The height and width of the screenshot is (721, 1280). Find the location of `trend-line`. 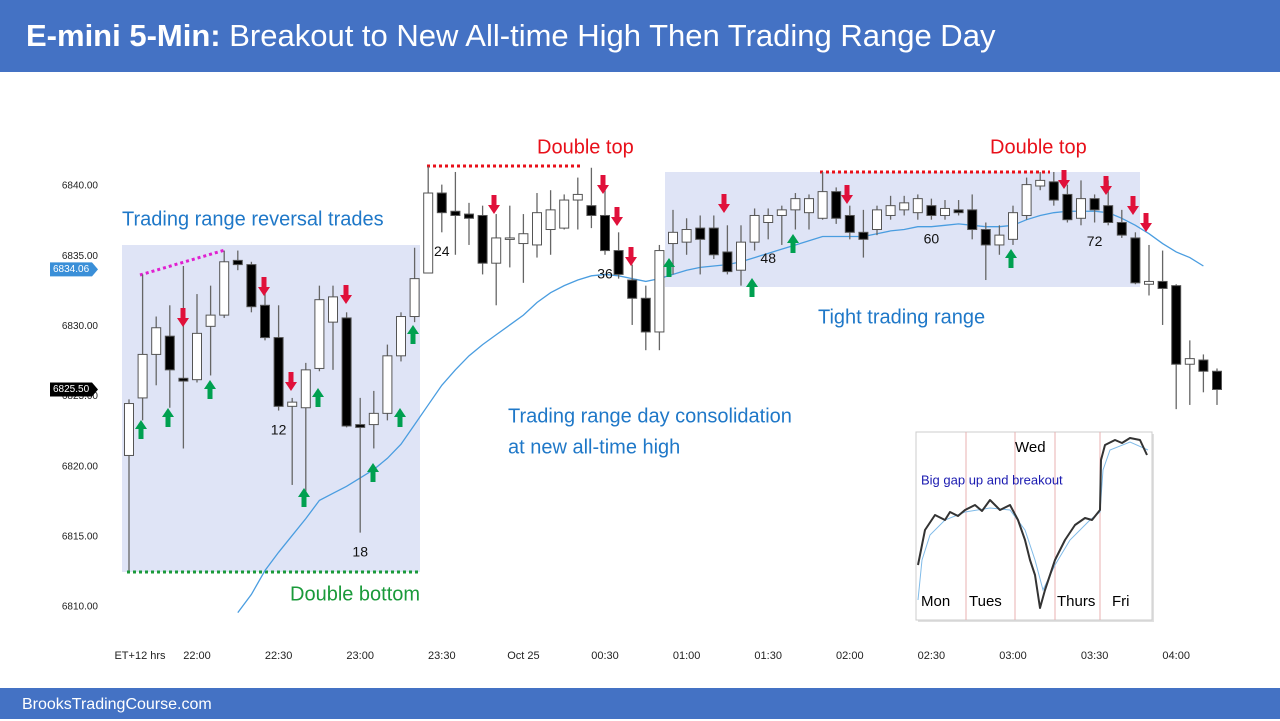

trend-line is located at coordinates (182, 262).